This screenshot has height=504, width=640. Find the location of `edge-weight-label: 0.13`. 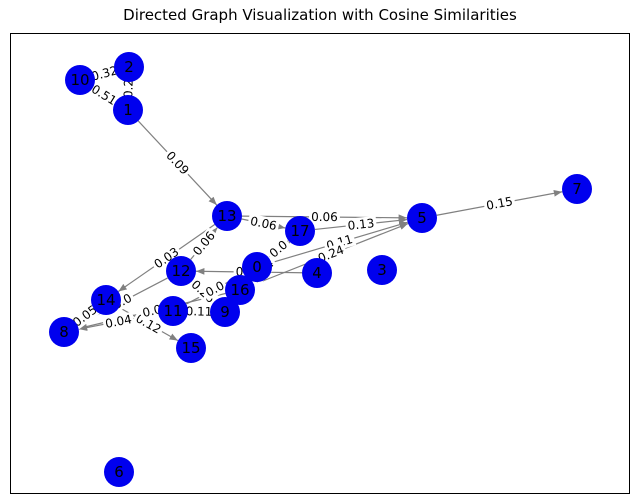

edge-weight-label: 0.13 is located at coordinates (361, 224).